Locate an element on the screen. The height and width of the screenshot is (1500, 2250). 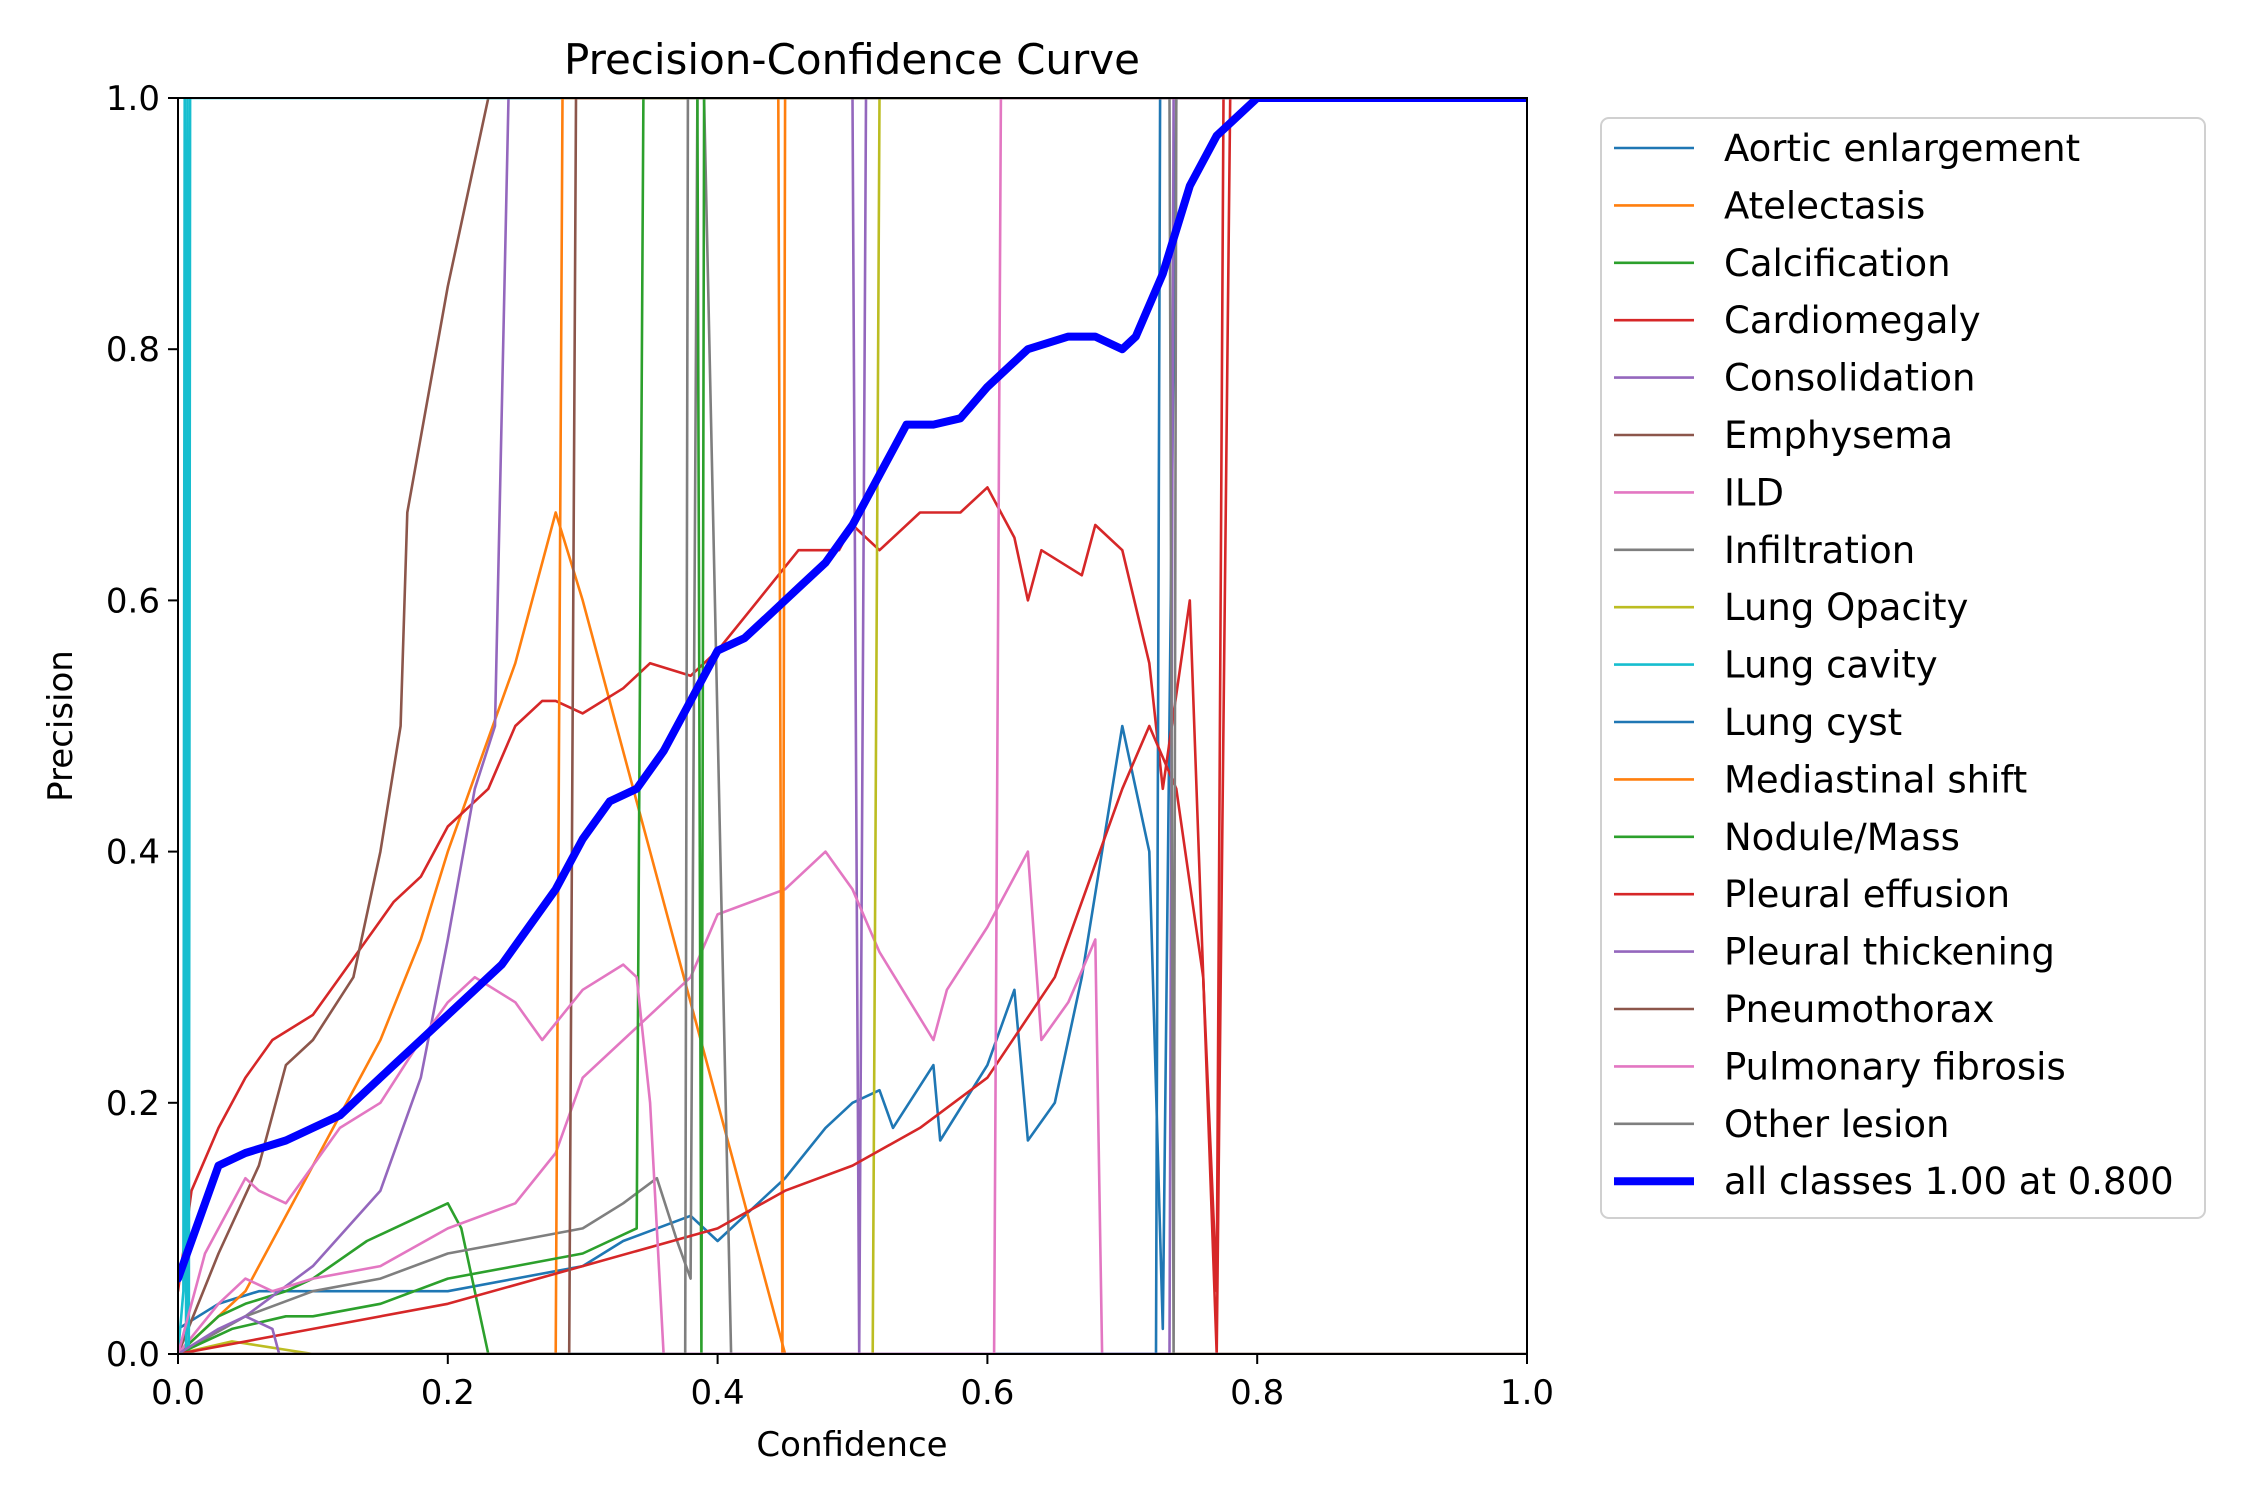
legend-label-mediastinal-shift: Mediastinal shift is located at coordinates (1875, 779).